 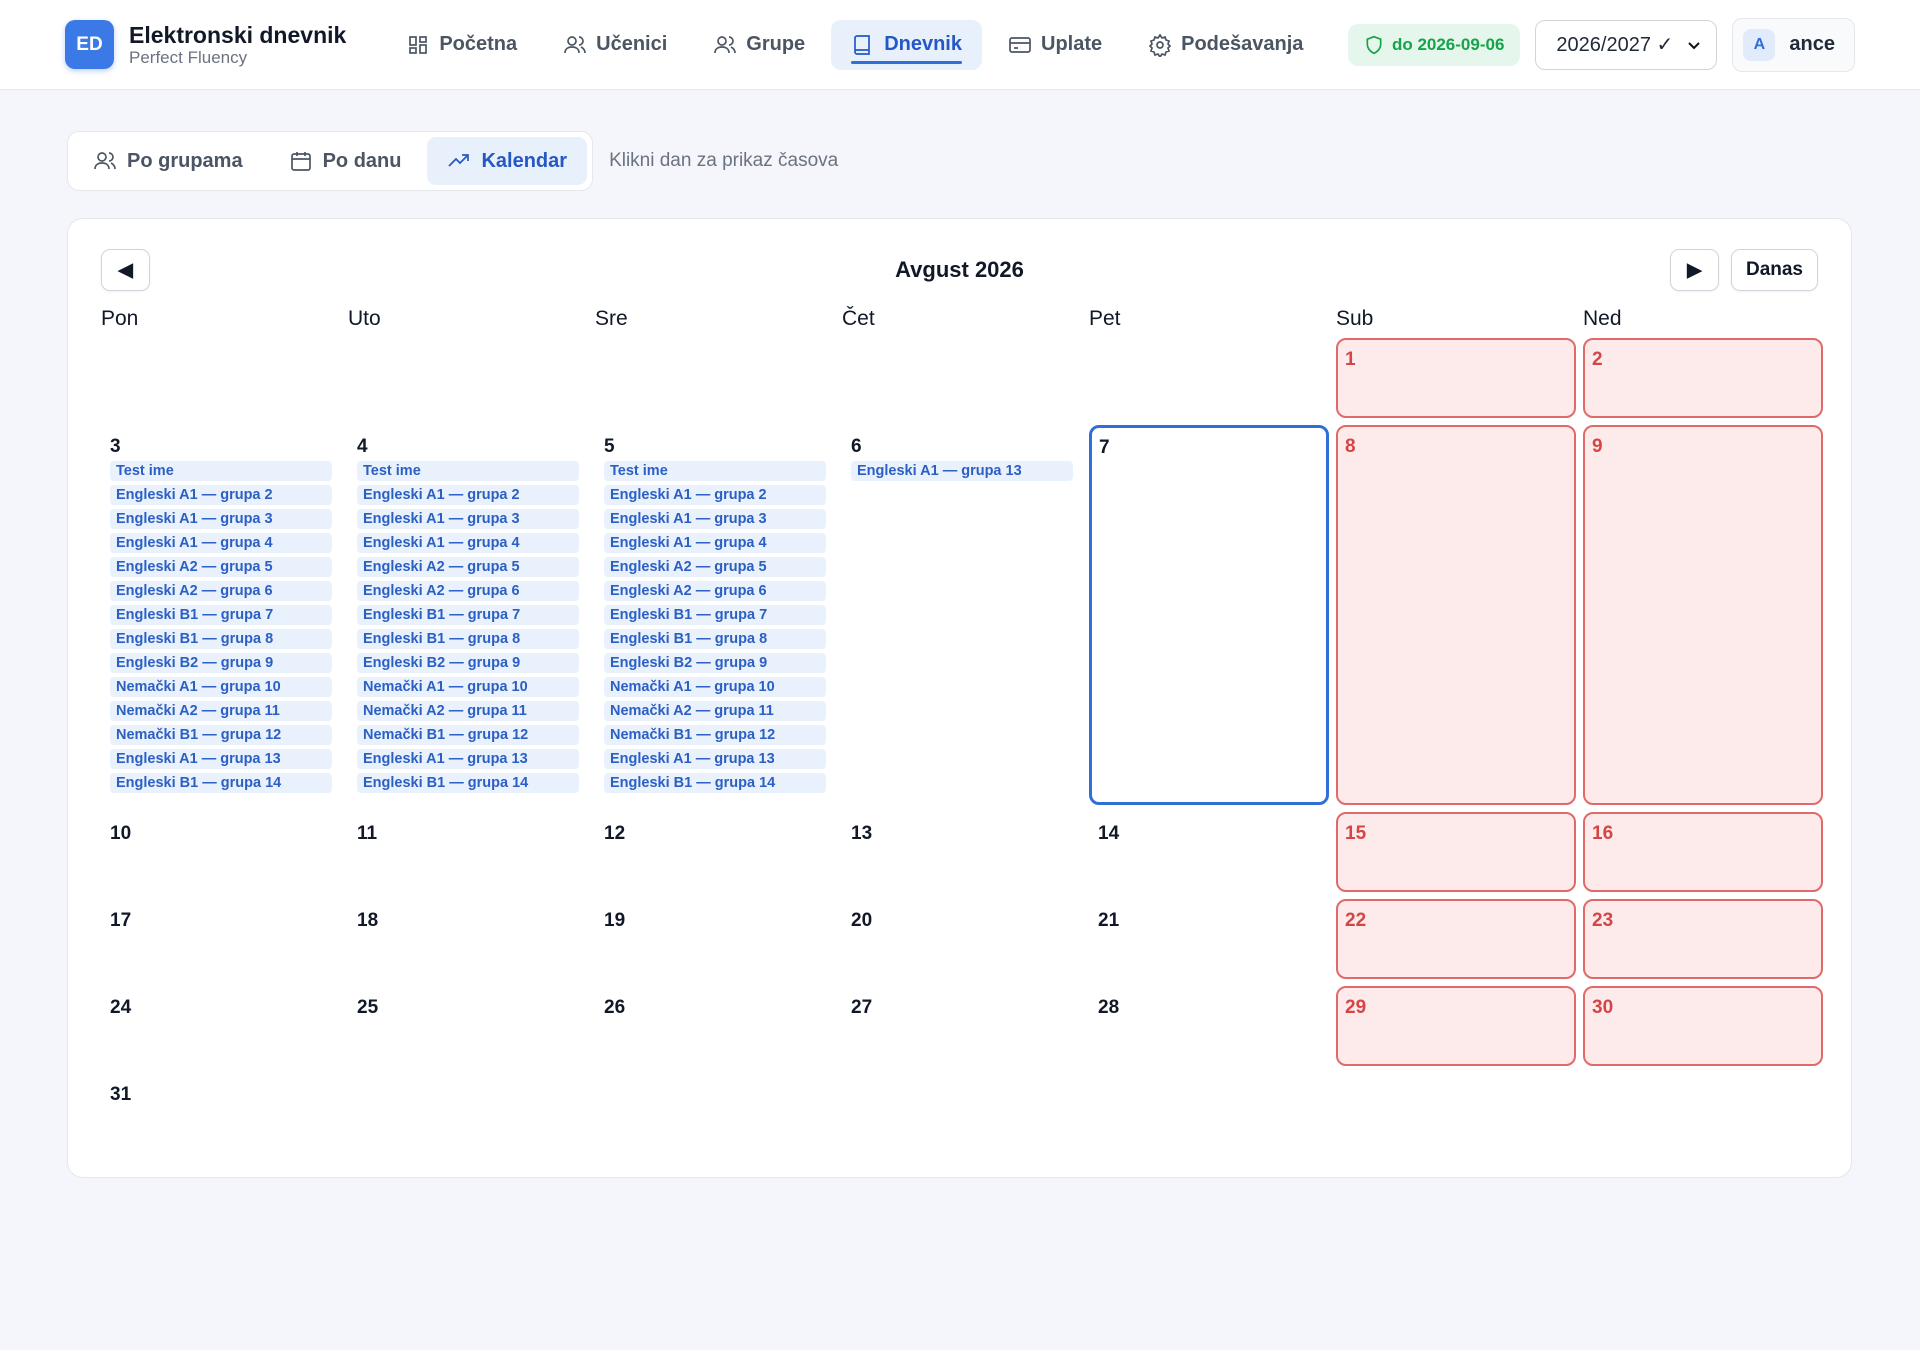 I want to click on day-cell: 8, so click(x=1456, y=615).